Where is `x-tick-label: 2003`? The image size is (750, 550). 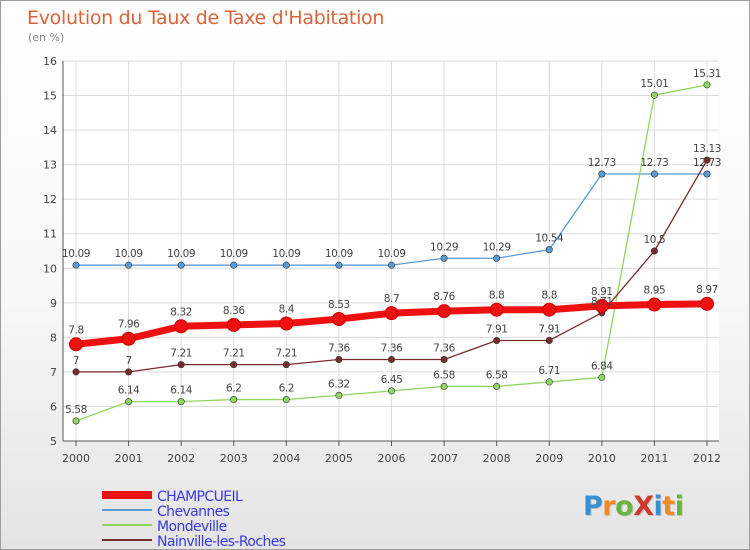 x-tick-label: 2003 is located at coordinates (234, 458).